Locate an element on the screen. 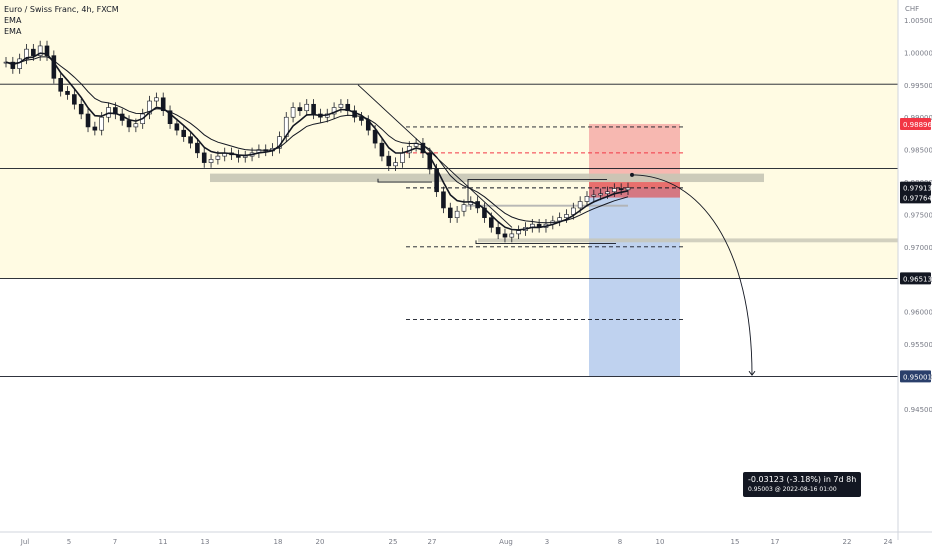  indicator-ema-2: EMA is located at coordinates (13, 31).